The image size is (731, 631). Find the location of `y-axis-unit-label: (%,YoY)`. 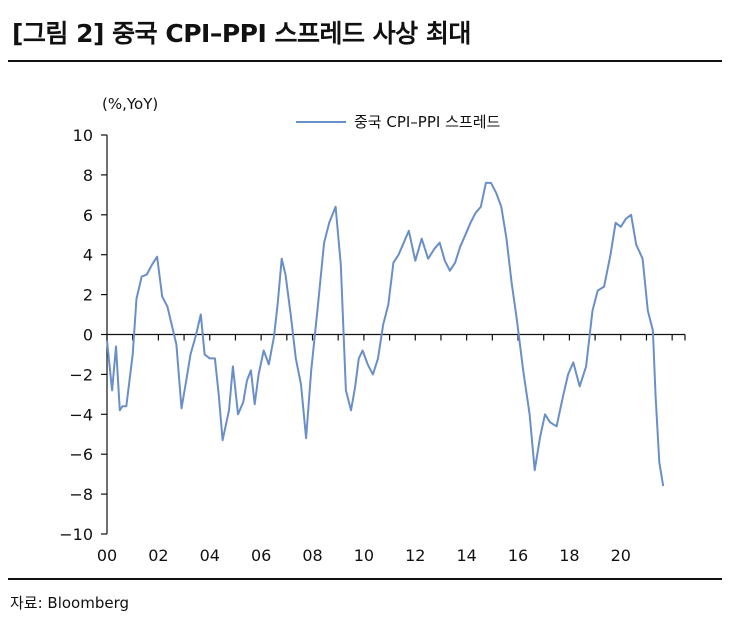

y-axis-unit-label: (%,YoY) is located at coordinates (130, 104).